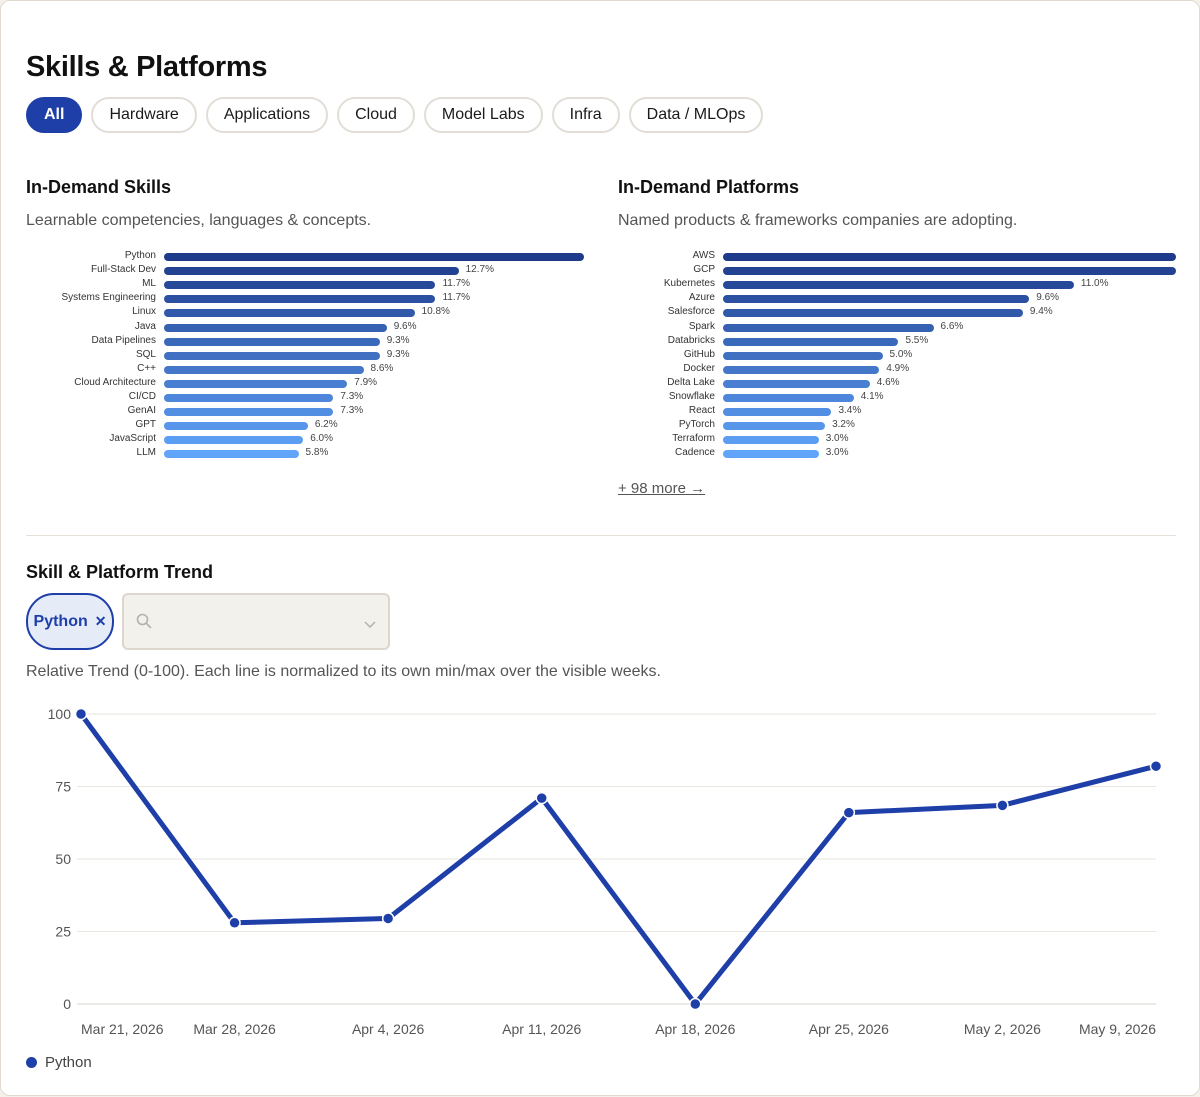 Image resolution: width=1200 pixels, height=1097 pixels. Describe the element at coordinates (435, 312) in the screenshot. I see `bar-value-label: 10.8%` at that location.